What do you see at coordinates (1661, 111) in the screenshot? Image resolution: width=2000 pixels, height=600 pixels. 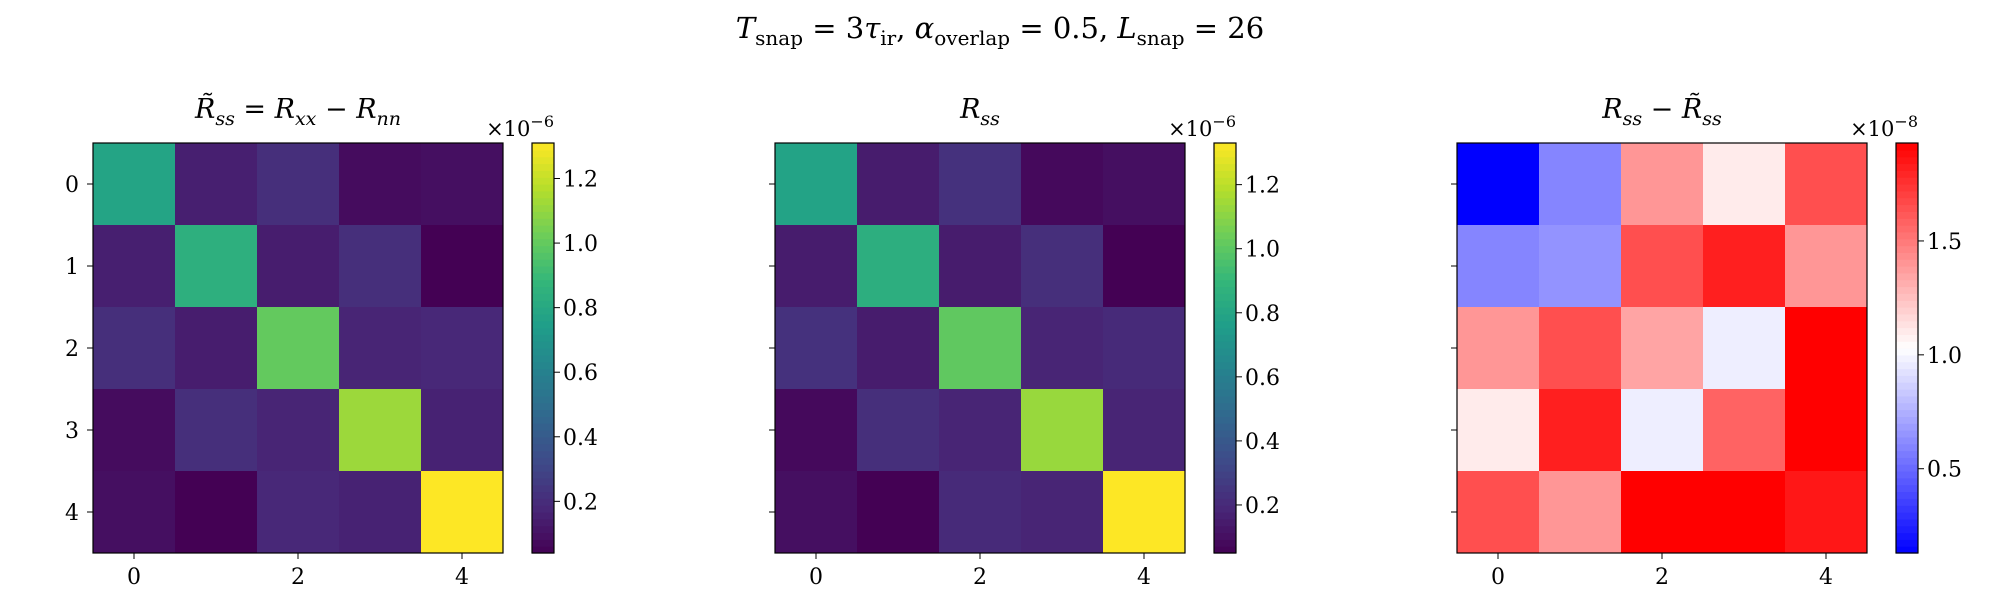 I see `panel-title: Rss − R̃ss` at bounding box center [1661, 111].